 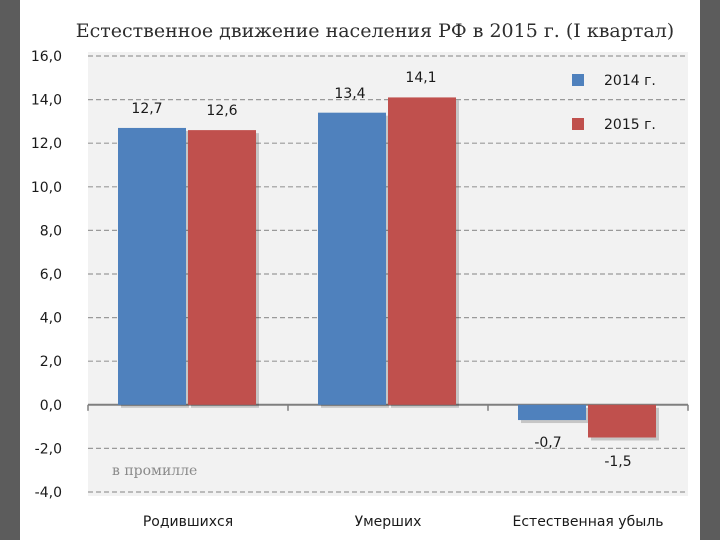 What do you see at coordinates (46, 57) in the screenshot?
I see `y-tick-label: 16,0` at bounding box center [46, 57].